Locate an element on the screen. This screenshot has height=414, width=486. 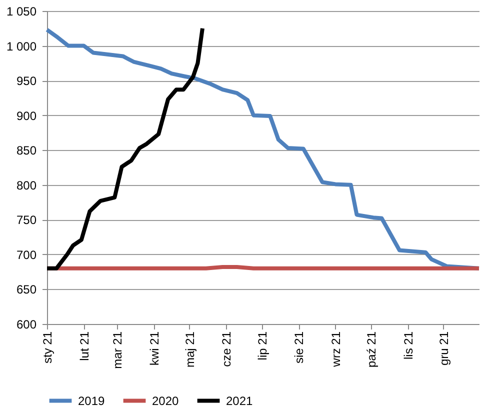
x-tick-label: lis 21 is located at coordinates (408, 345).